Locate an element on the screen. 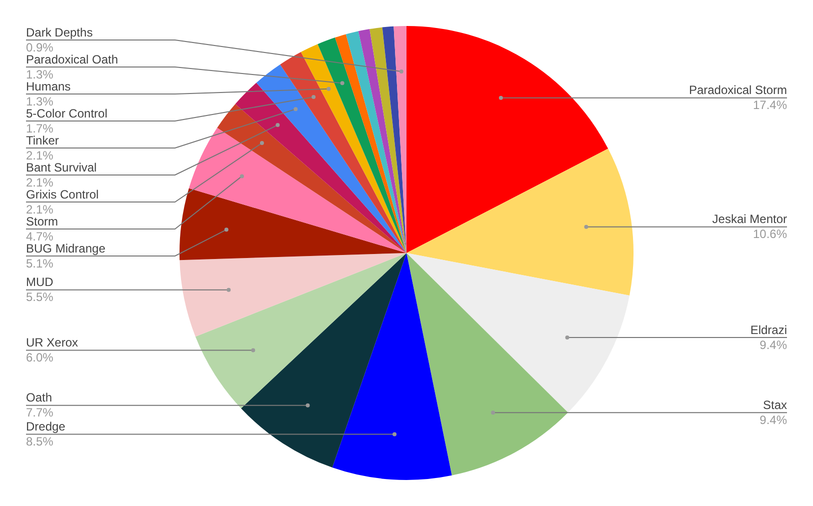  slice-label: 5-Color Control is located at coordinates (67, 113).